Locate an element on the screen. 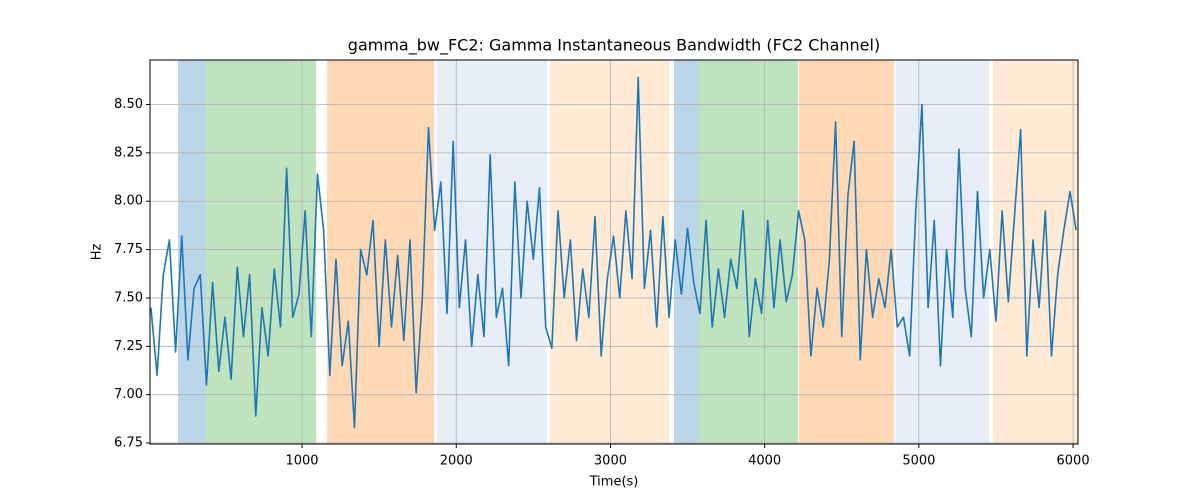 Image resolution: width=1200 pixels, height=504 pixels. x-tick-label: 3000 is located at coordinates (610, 461).